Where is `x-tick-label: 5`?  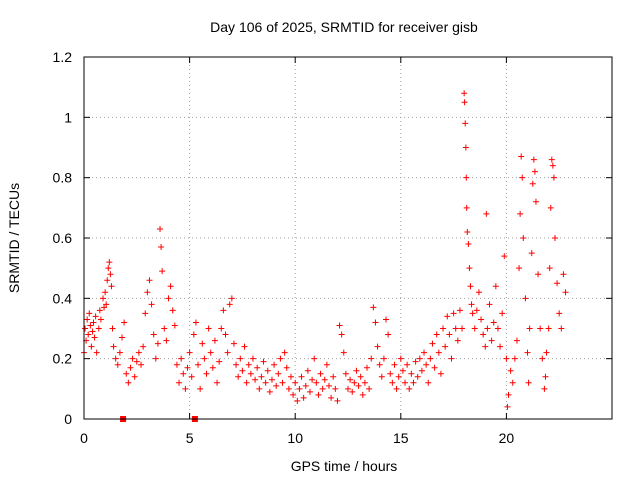 x-tick-label: 5 is located at coordinates (190, 438).